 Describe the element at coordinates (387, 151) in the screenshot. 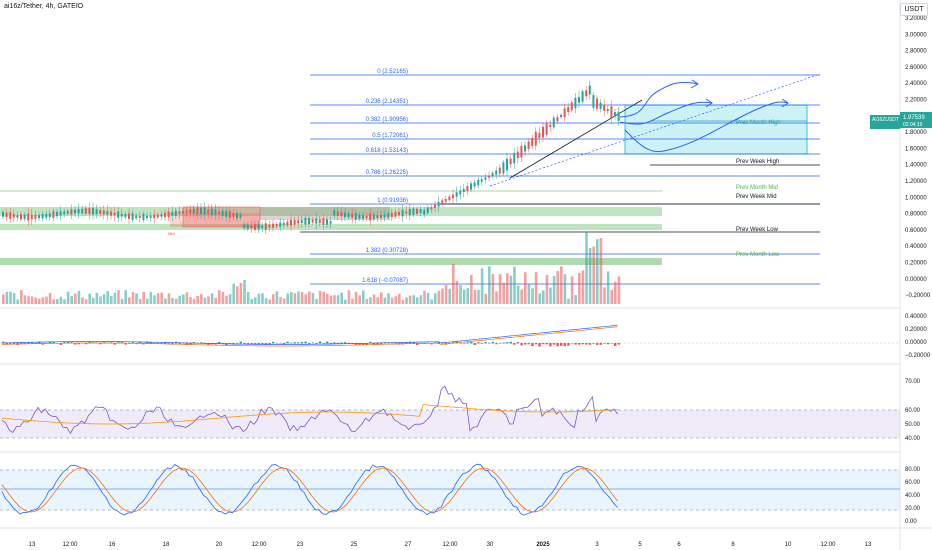

I see `fib-level-label: 0.618 (1.53143)` at that location.